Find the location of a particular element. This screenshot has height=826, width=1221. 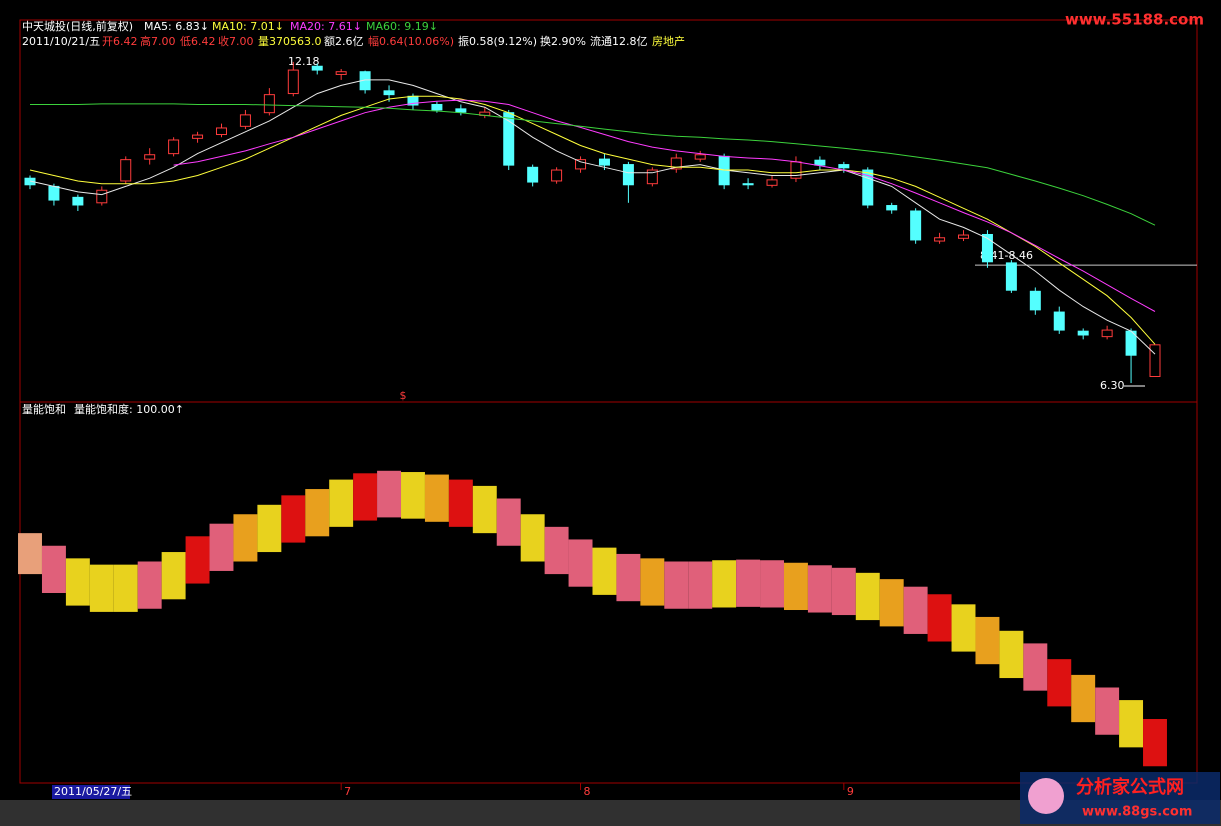

watermark: www.55188.com is located at coordinates (1134, 20).